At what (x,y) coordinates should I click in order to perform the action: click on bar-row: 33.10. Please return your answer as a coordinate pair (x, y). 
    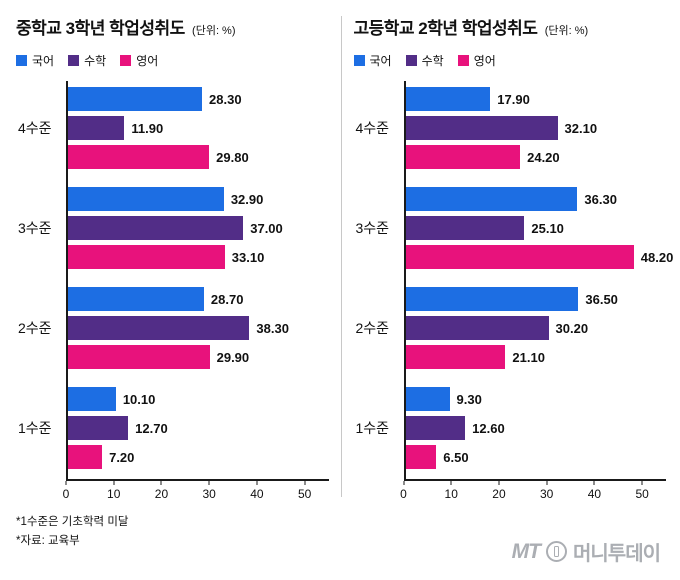
    Looking at the image, I should click on (198, 257).